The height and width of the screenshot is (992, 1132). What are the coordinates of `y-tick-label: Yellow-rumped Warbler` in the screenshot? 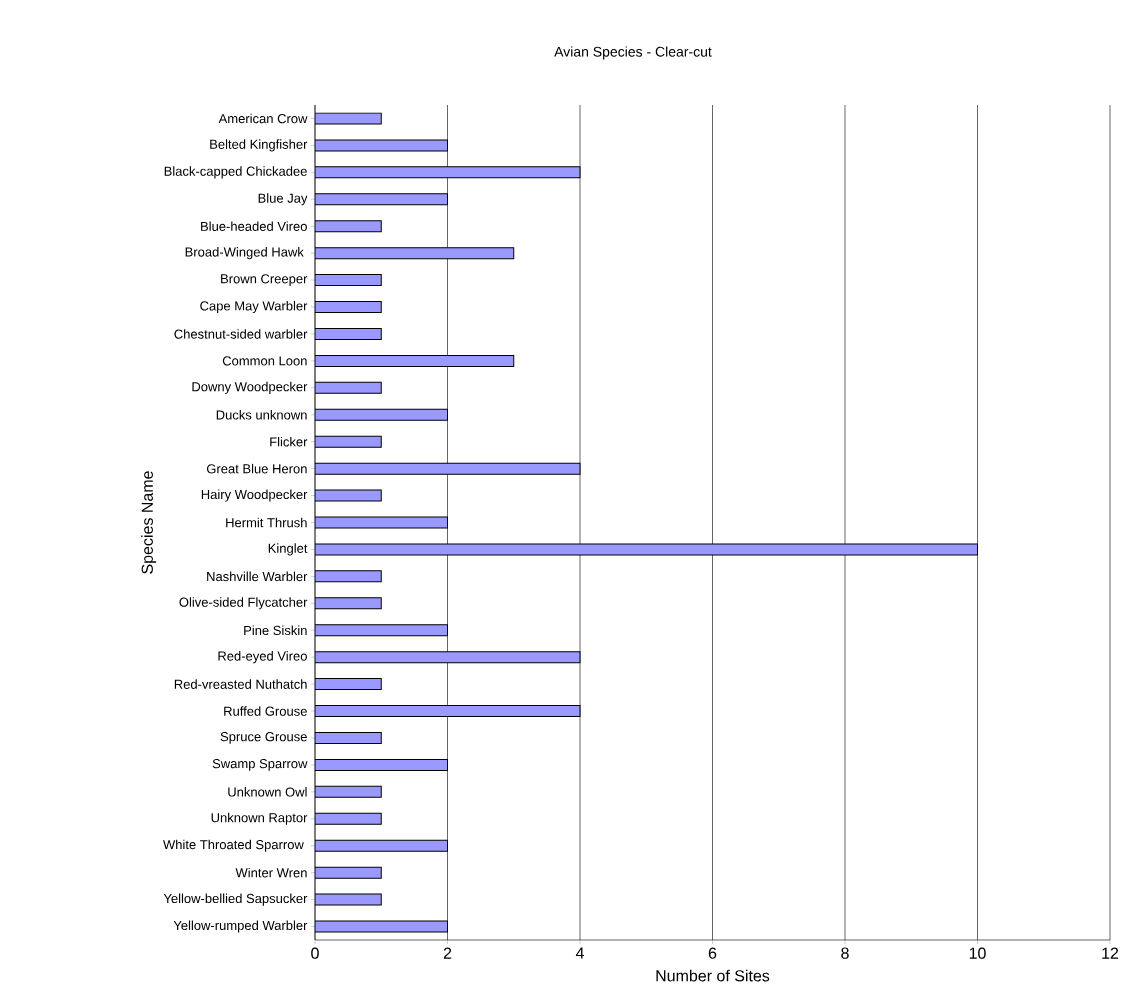 It's located at (240, 926).